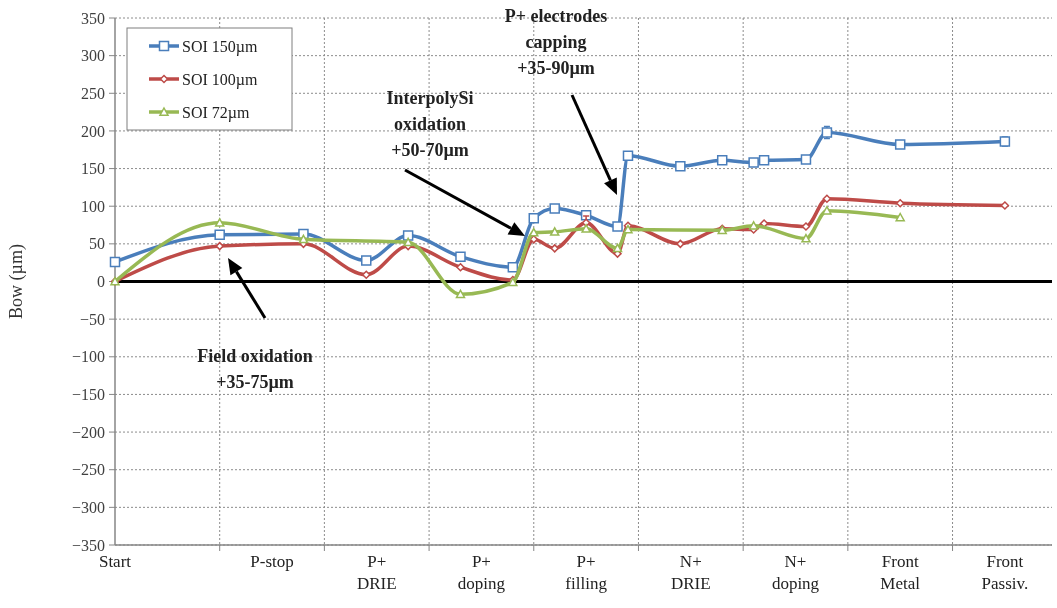  I want to click on y-tick-label: 100, so click(93, 206).